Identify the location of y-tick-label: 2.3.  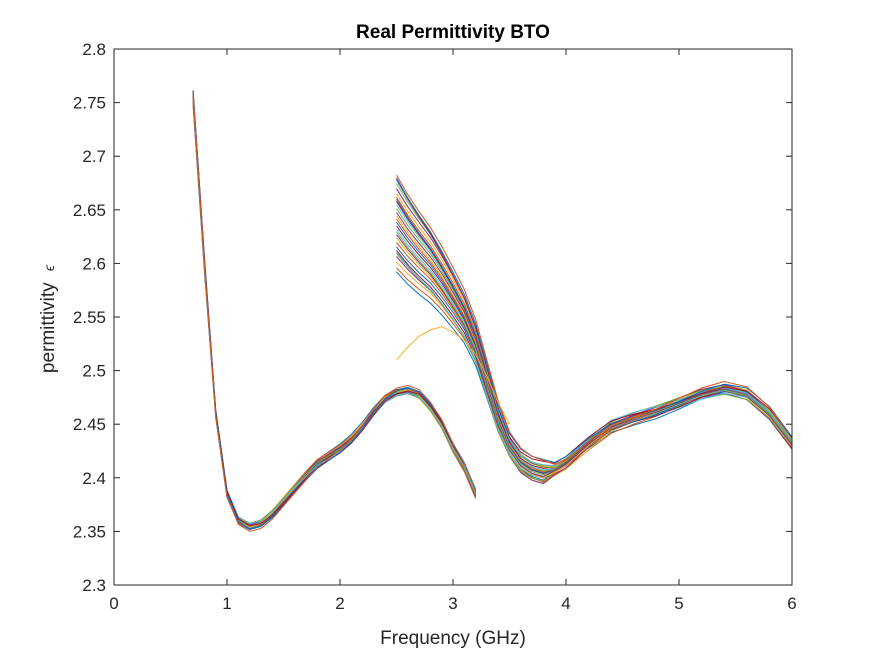
(94, 585).